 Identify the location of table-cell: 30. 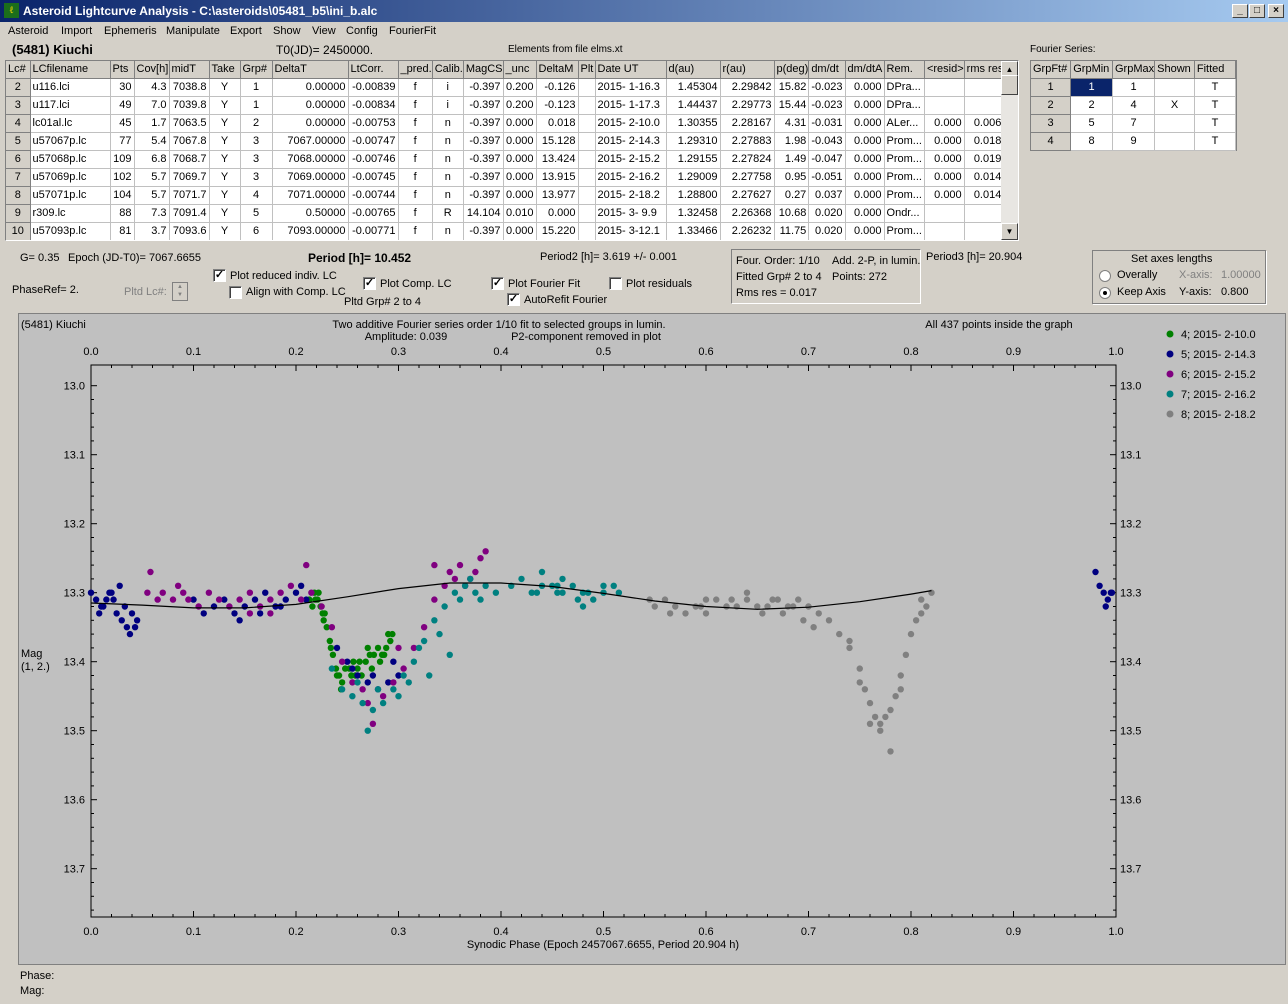
(122, 87).